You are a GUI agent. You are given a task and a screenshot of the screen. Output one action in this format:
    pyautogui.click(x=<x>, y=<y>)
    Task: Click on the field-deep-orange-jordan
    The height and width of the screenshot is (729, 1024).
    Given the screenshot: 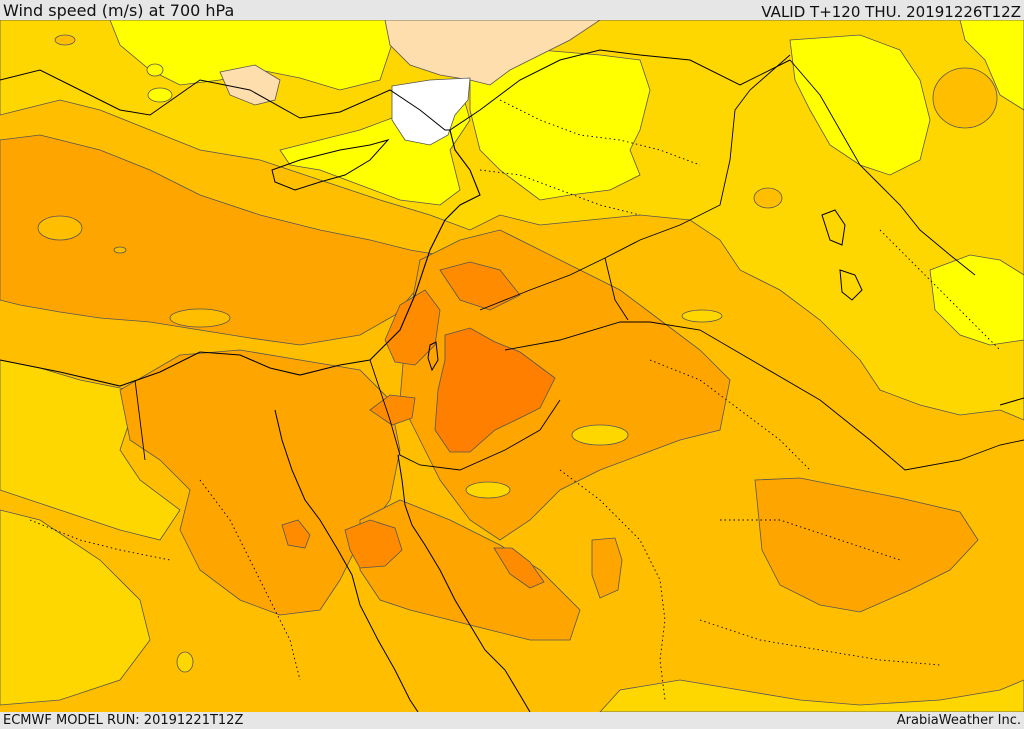 What is the action you would take?
    pyautogui.click(x=495, y=390)
    